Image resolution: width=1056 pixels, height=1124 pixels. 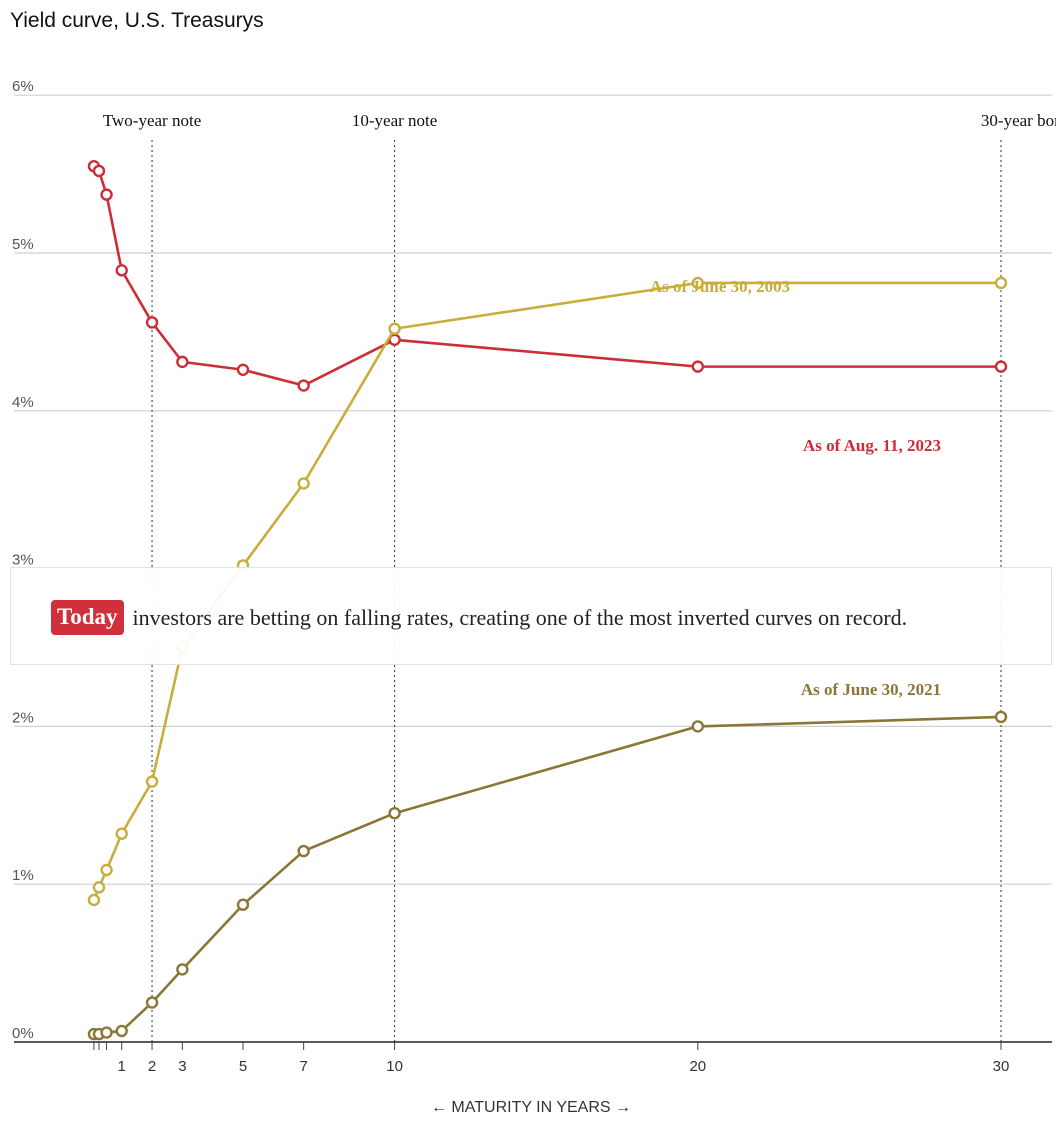 What do you see at coordinates (871, 689) in the screenshot?
I see `series-label: As of June 30, 2021` at bounding box center [871, 689].